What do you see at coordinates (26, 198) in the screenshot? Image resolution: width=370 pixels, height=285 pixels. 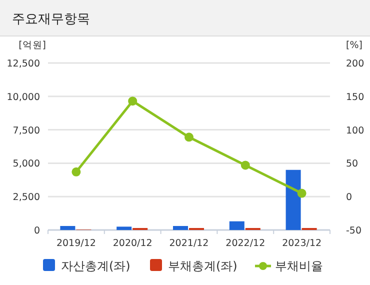 I see `y-tick-label: 2,500` at bounding box center [26, 198].